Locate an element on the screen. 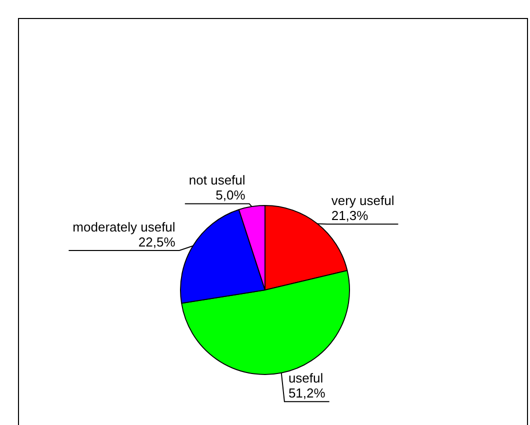  slice-label: not useful is located at coordinates (217, 180).